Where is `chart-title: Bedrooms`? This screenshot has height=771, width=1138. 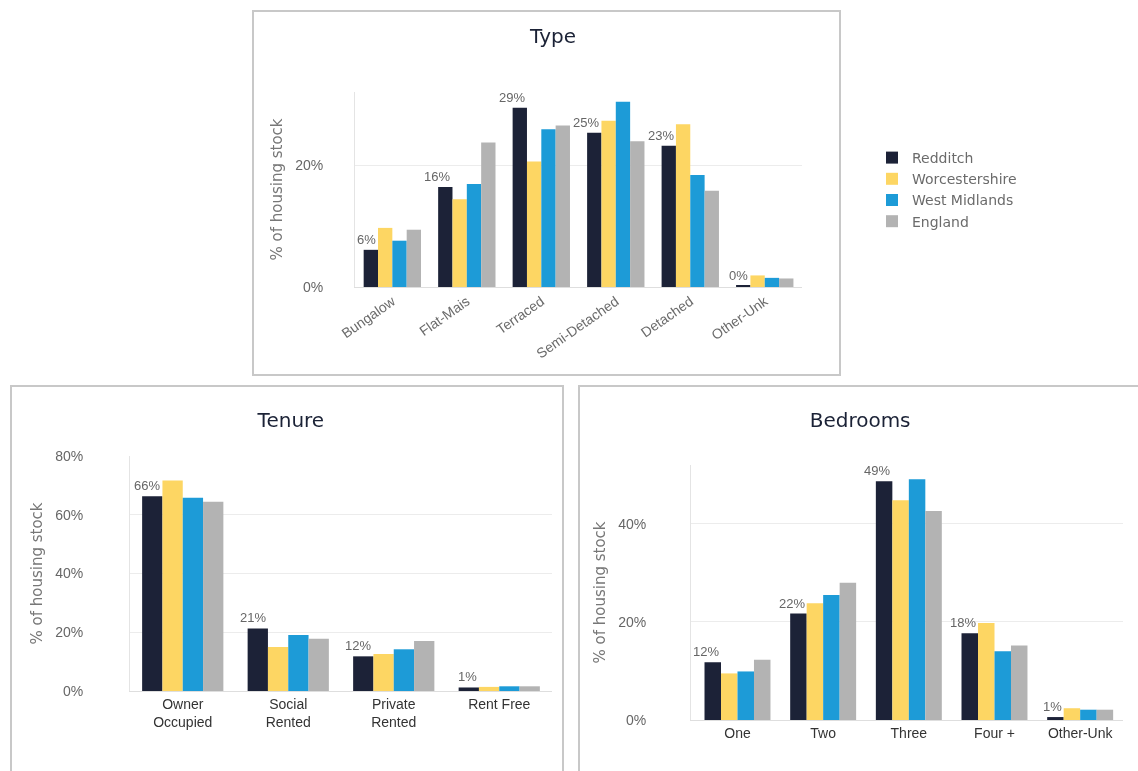 chart-title: Bedrooms is located at coordinates (860, 420).